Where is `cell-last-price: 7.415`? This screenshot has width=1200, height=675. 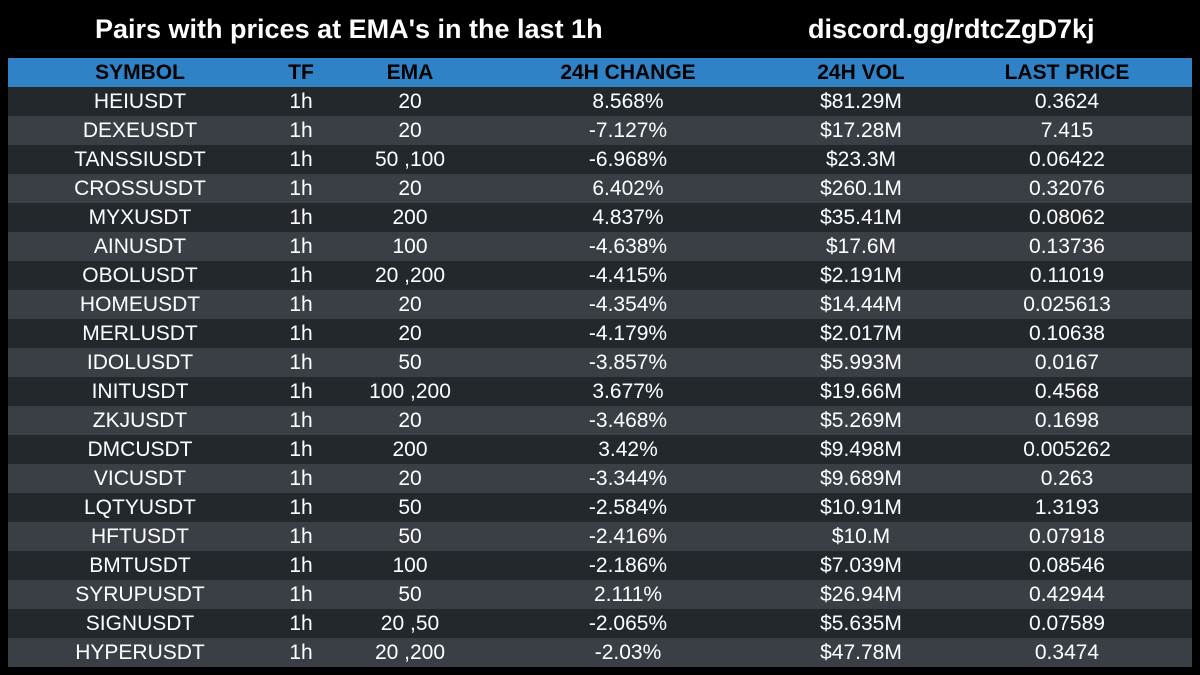
cell-last-price: 7.415 is located at coordinates (1067, 130).